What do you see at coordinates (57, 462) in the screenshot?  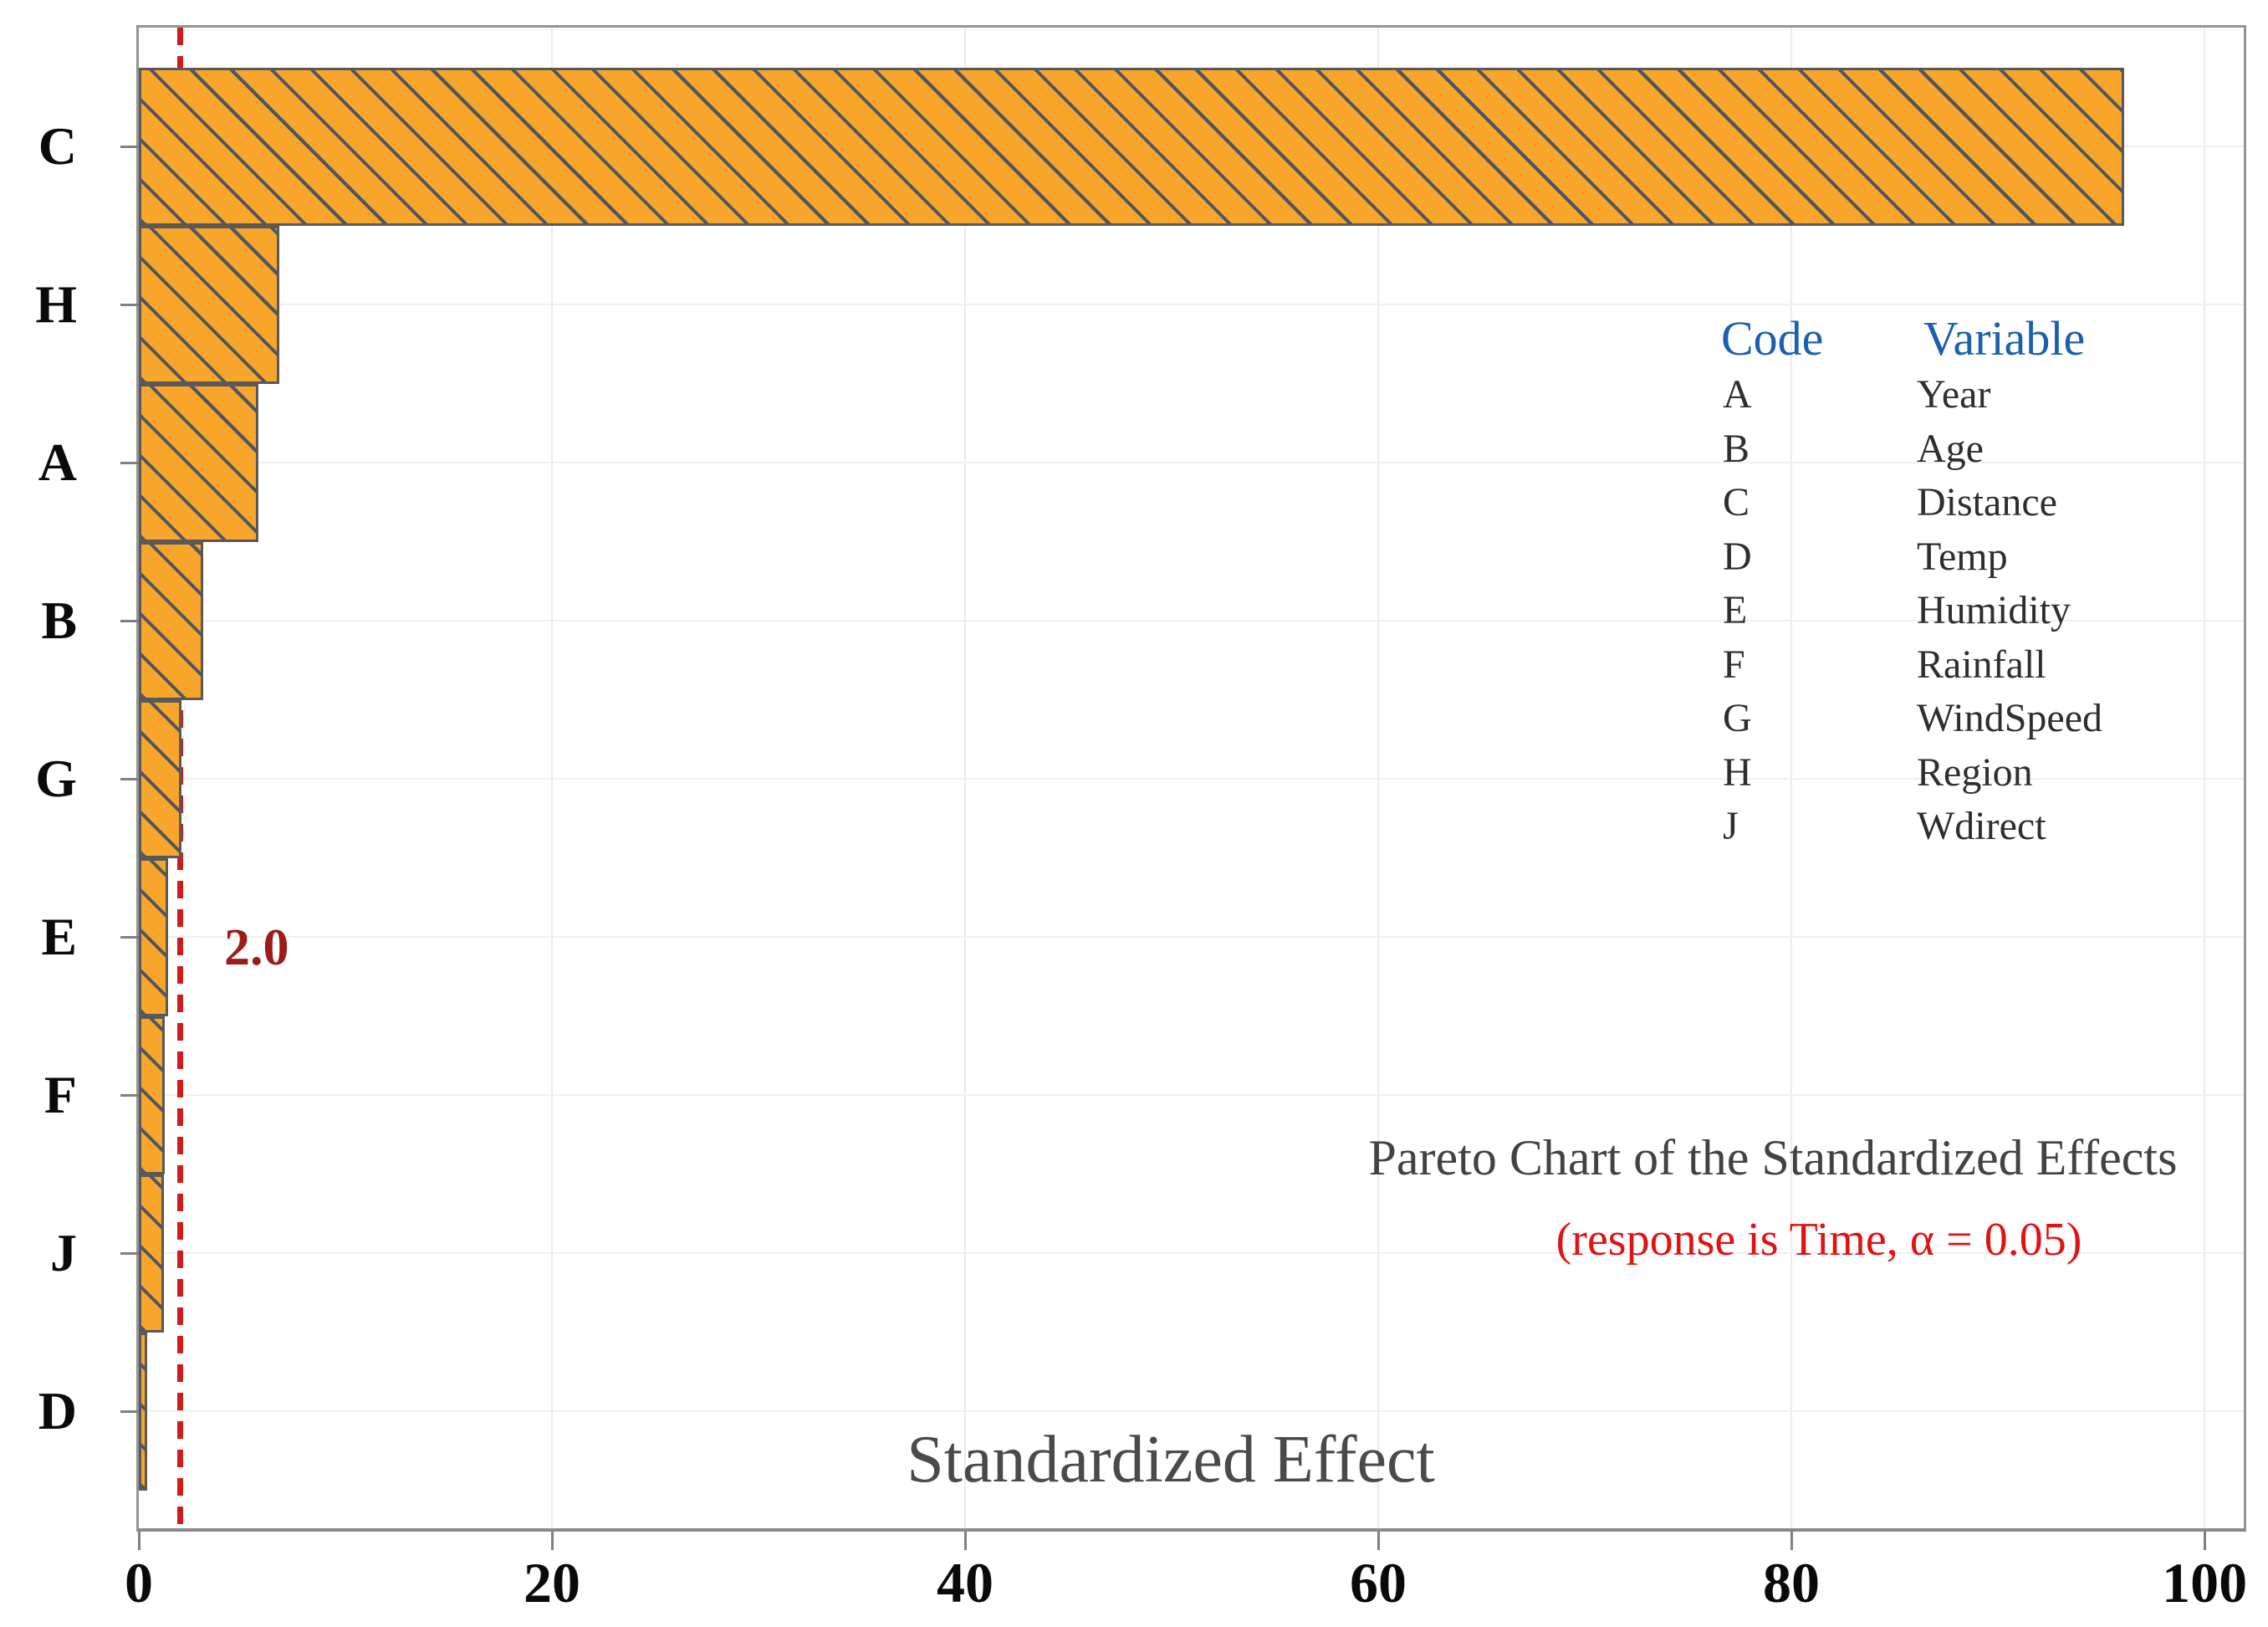 I see `y-axis-category-label: A` at bounding box center [57, 462].